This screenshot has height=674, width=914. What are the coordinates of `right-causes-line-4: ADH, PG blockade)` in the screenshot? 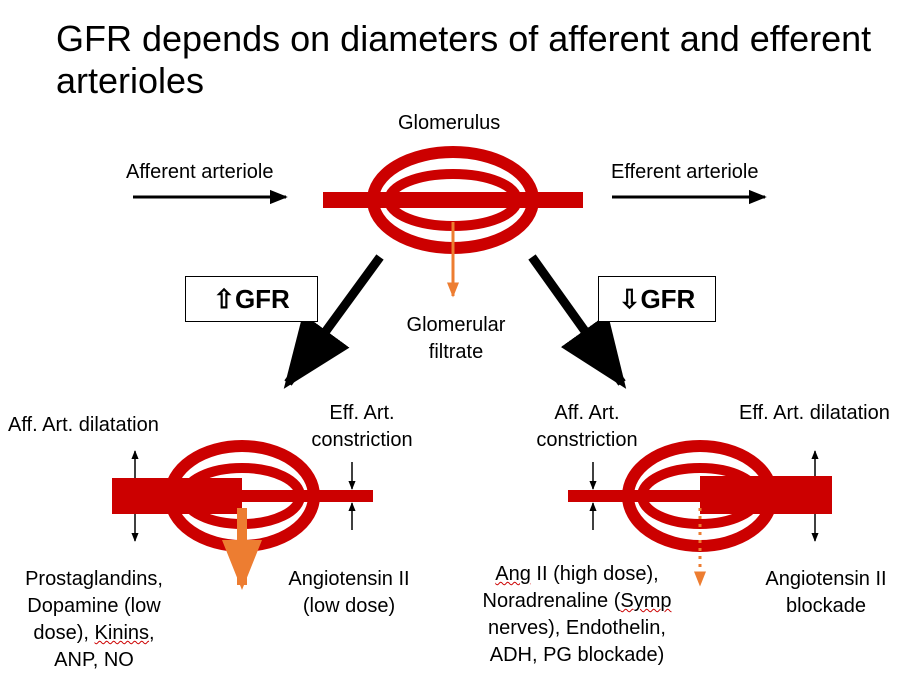 It's located at (577, 655).